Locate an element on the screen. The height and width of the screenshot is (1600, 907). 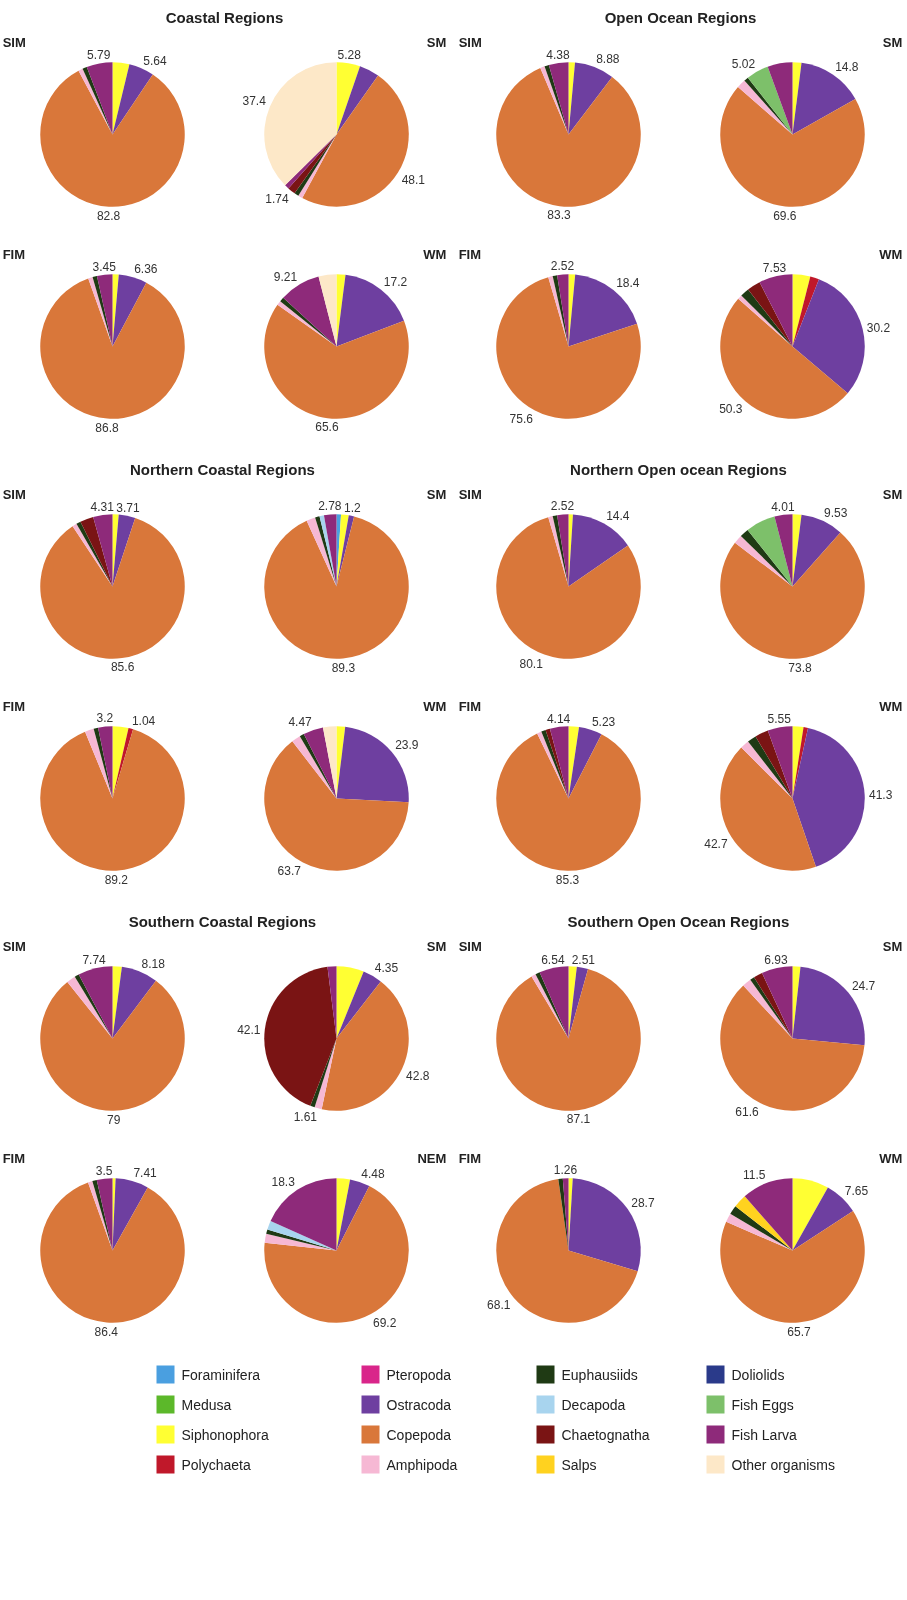
data-label: 18.3 is located at coordinates (283, 1182).